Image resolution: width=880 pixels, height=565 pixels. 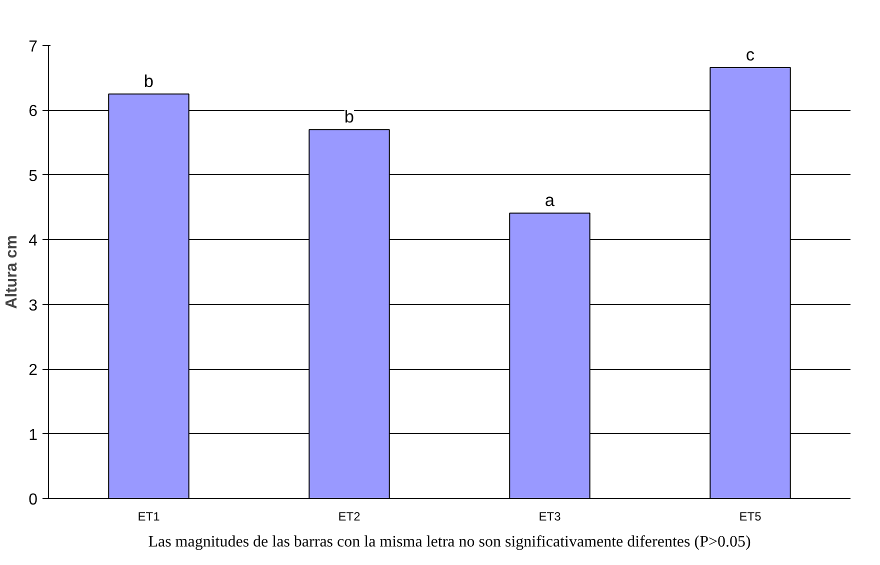 What do you see at coordinates (750, 517) in the screenshot?
I see `x-tick-label: ET5` at bounding box center [750, 517].